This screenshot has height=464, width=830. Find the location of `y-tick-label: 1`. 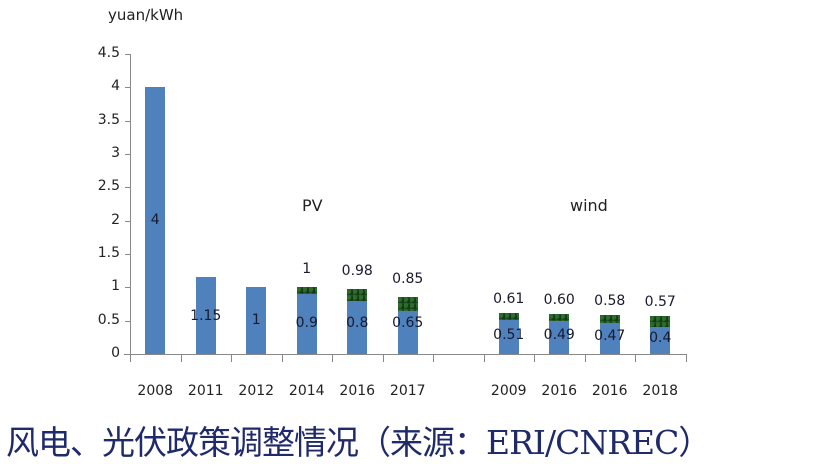

y-tick-label: 1 is located at coordinates (115, 286).